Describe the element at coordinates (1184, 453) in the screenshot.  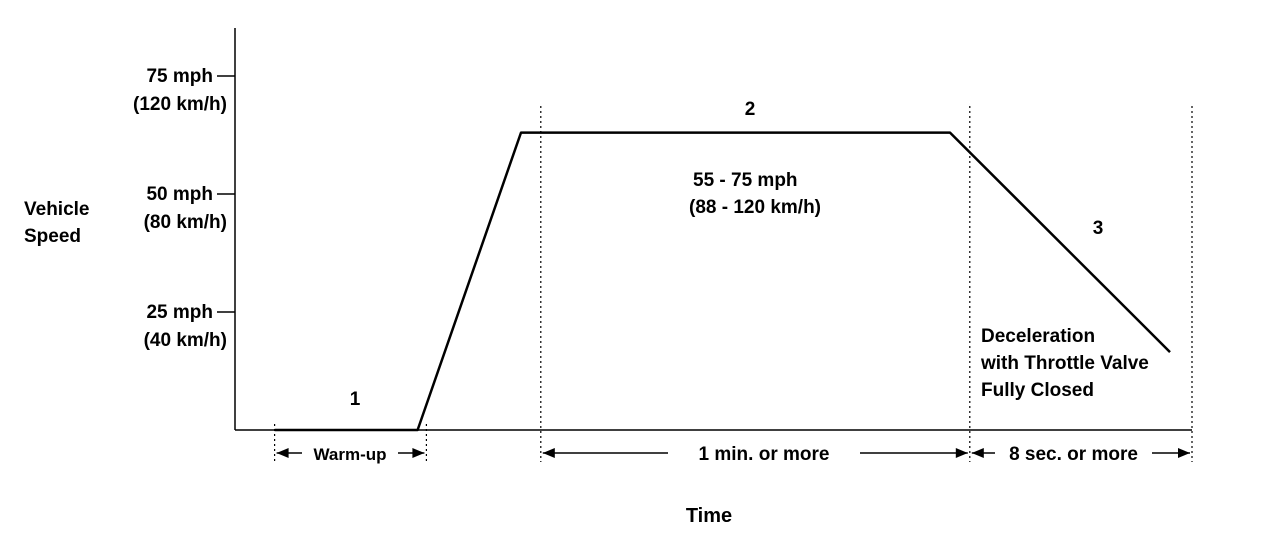
I see `phase-3-arrowhead-right` at that location.